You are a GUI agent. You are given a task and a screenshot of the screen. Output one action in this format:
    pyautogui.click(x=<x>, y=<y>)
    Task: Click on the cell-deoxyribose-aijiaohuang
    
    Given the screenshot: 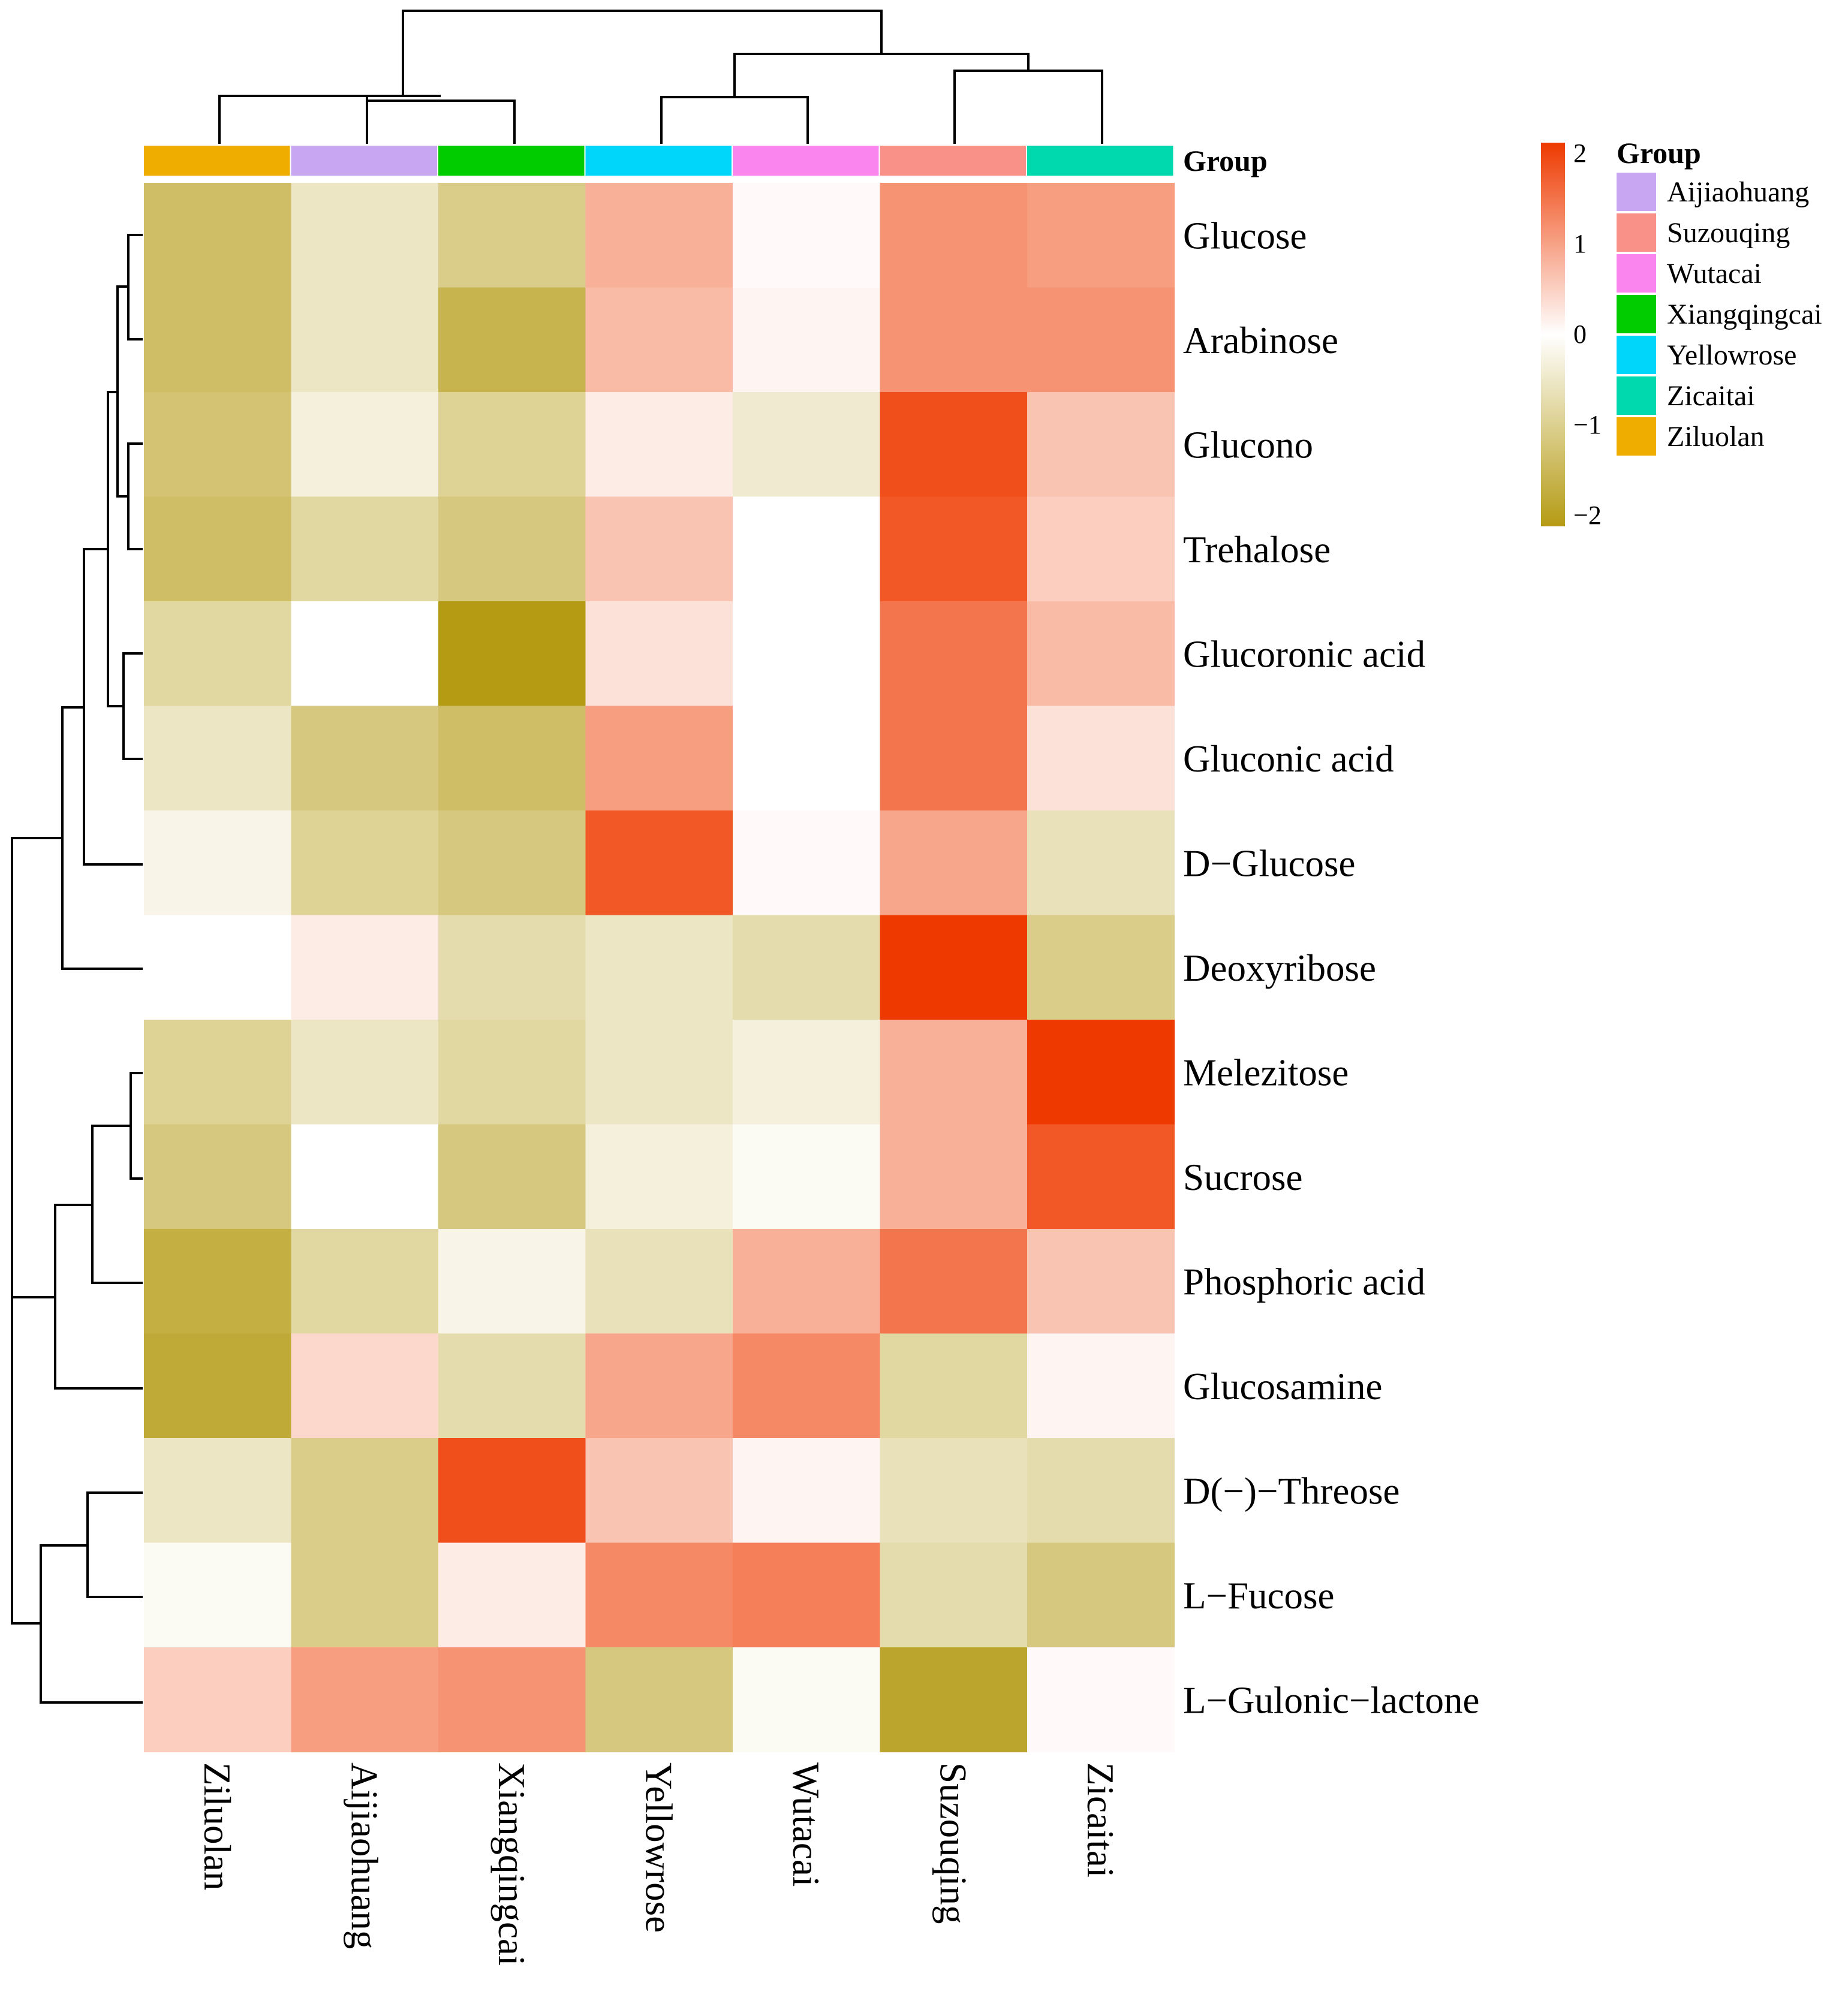 What is the action you would take?
    pyautogui.click(x=365, y=967)
    